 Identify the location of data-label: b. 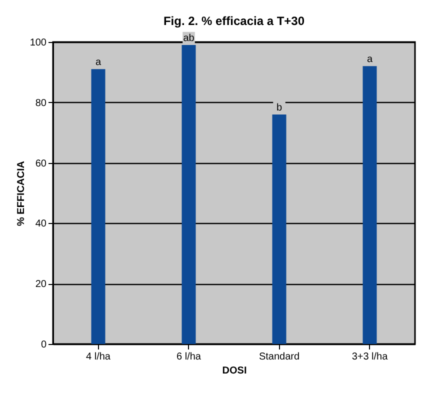
(279, 108).